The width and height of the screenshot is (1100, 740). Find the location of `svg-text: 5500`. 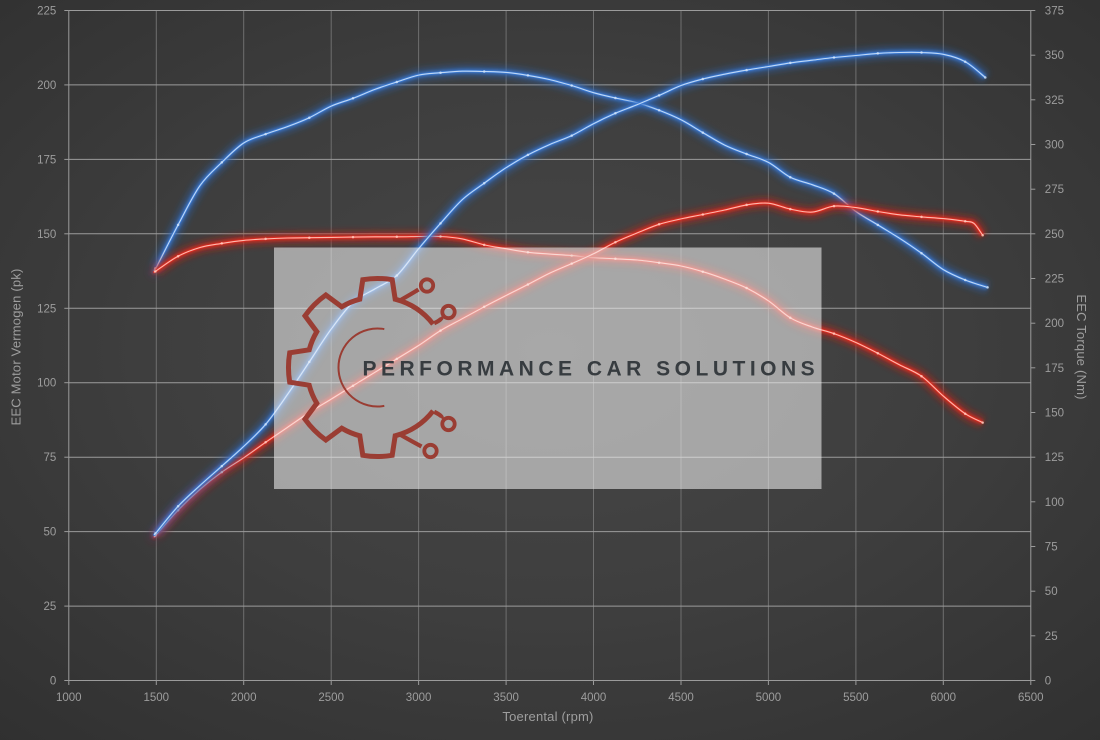

svg-text: 5500 is located at coordinates (856, 698).